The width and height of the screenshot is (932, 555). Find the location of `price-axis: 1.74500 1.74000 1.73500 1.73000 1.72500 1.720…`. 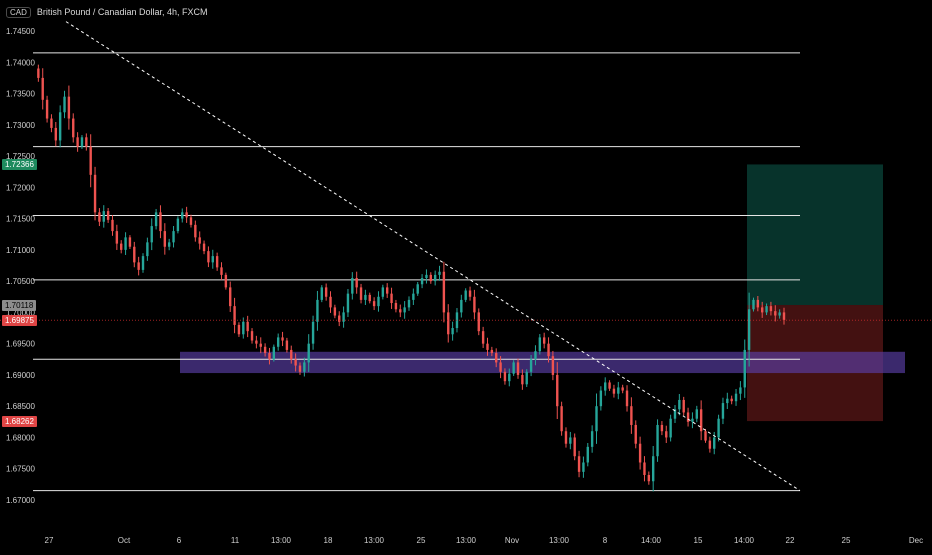

price-axis: 1.74500 1.74000 1.73500 1.73000 1.72500 1.720… is located at coordinates (20, 266).